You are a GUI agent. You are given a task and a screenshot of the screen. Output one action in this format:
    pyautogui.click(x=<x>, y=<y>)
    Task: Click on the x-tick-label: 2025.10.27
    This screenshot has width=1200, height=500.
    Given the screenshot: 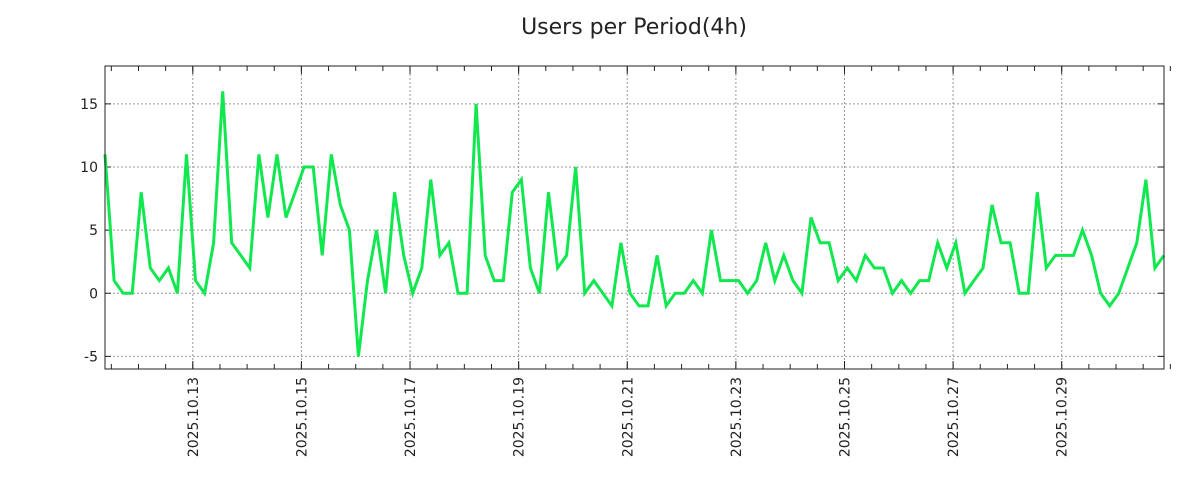 What is the action you would take?
    pyautogui.click(x=954, y=417)
    